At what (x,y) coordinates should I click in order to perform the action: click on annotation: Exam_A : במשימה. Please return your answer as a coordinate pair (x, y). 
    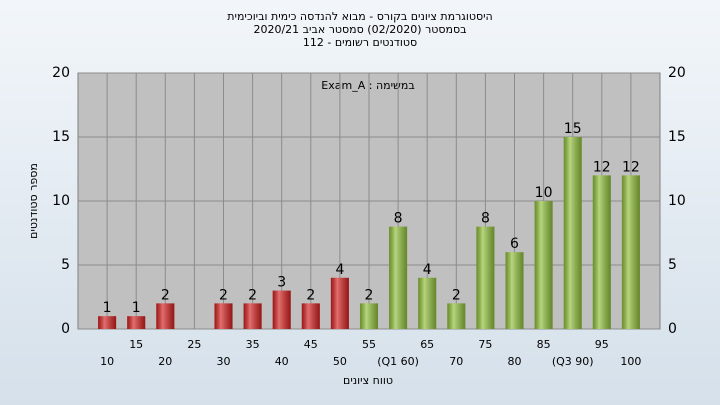
    Looking at the image, I should click on (367, 85).